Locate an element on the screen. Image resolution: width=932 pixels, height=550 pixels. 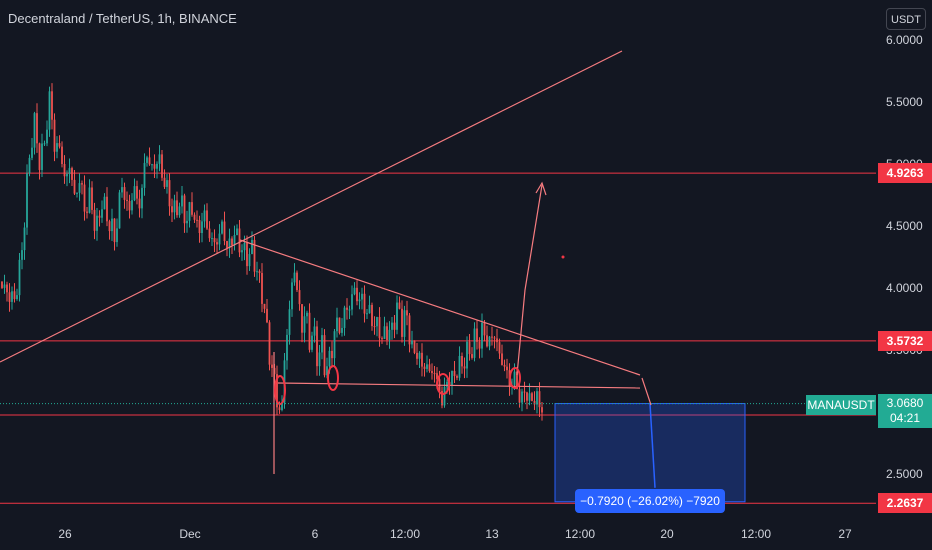
projection-arrowhead is located at coordinates (541, 188).